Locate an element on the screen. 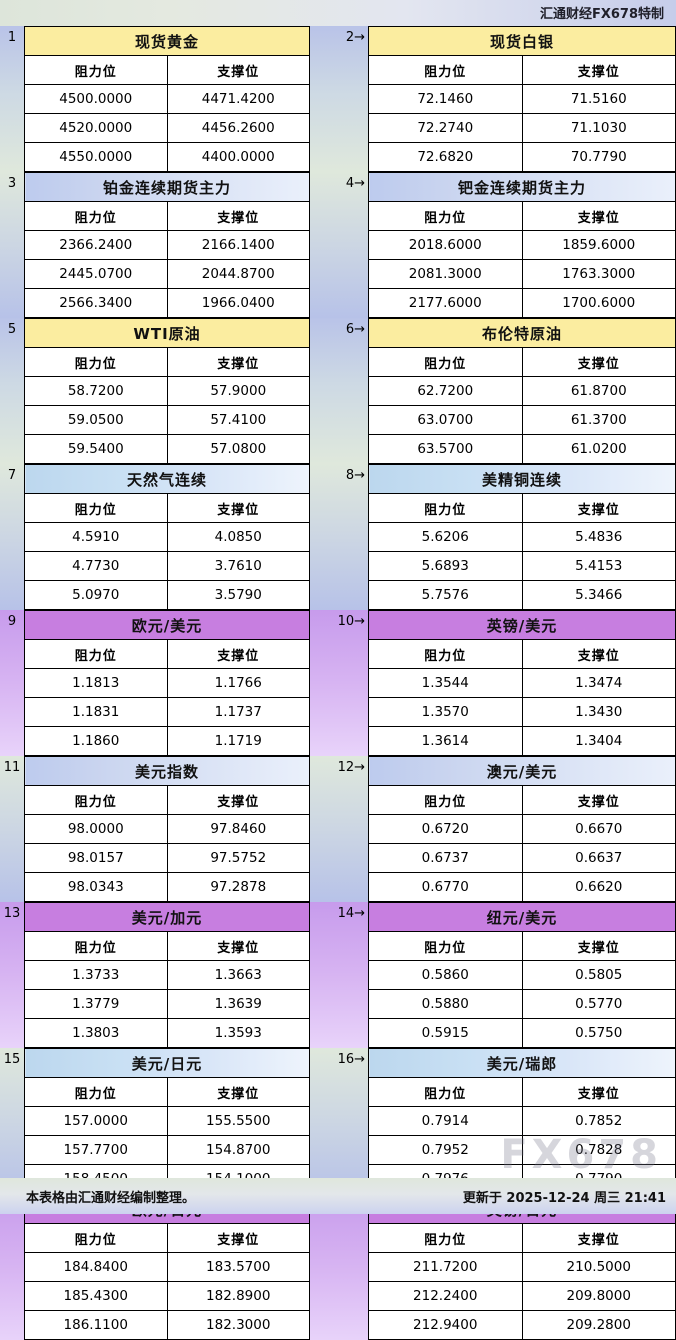 The image size is (676, 1340). block-title: 纽元/美元 is located at coordinates (522, 917).